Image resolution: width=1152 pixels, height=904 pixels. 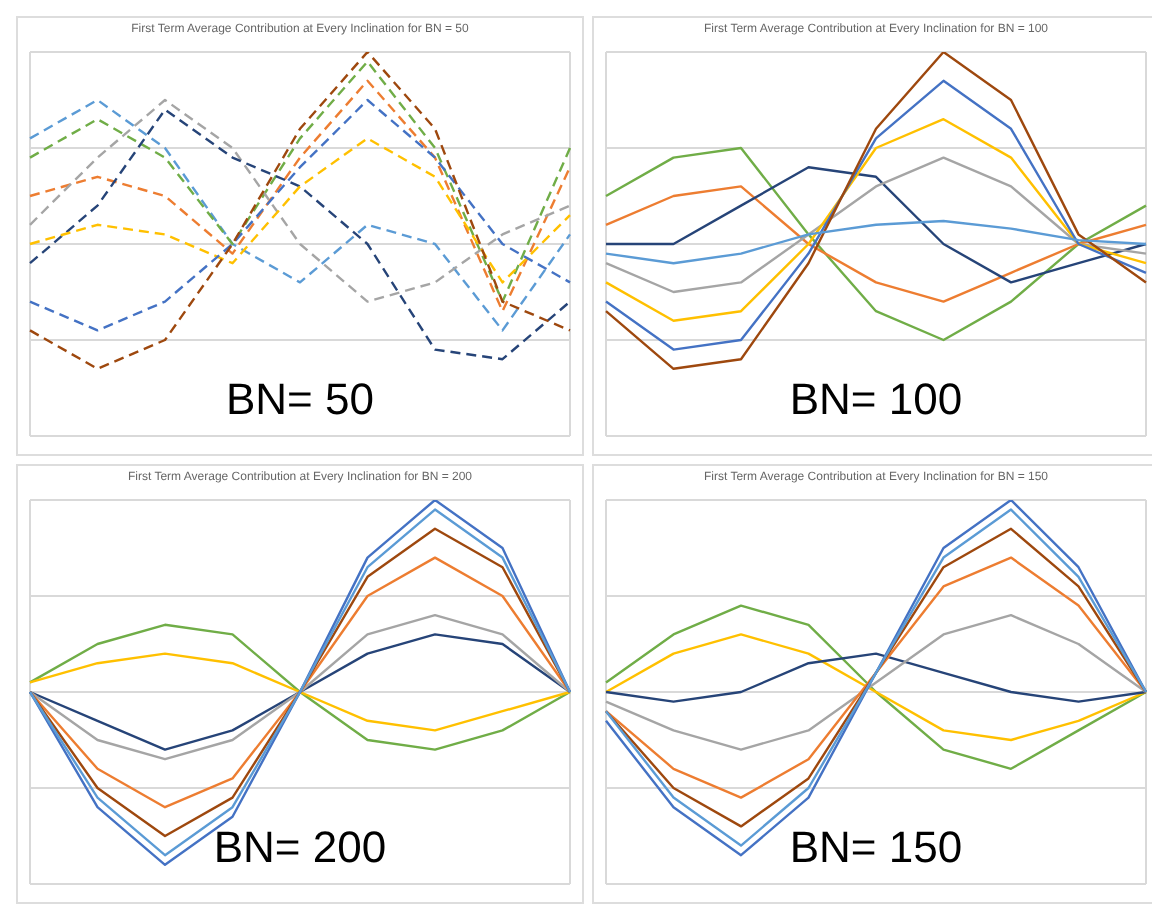 What do you see at coordinates (300, 848) in the screenshot?
I see `annotation: BN= 200` at bounding box center [300, 848].